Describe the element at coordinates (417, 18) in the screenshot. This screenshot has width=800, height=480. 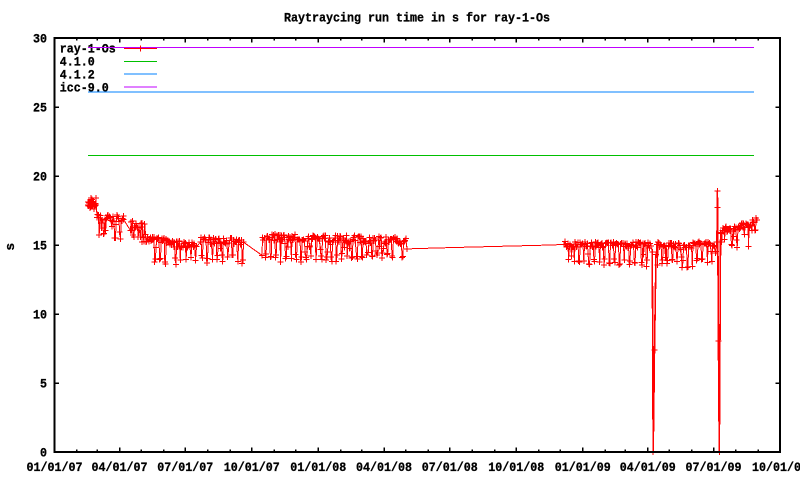
I see `svg-text:Raytraycing run time in s for: Raytraycing run time in s for ray-1-Os` at that location.